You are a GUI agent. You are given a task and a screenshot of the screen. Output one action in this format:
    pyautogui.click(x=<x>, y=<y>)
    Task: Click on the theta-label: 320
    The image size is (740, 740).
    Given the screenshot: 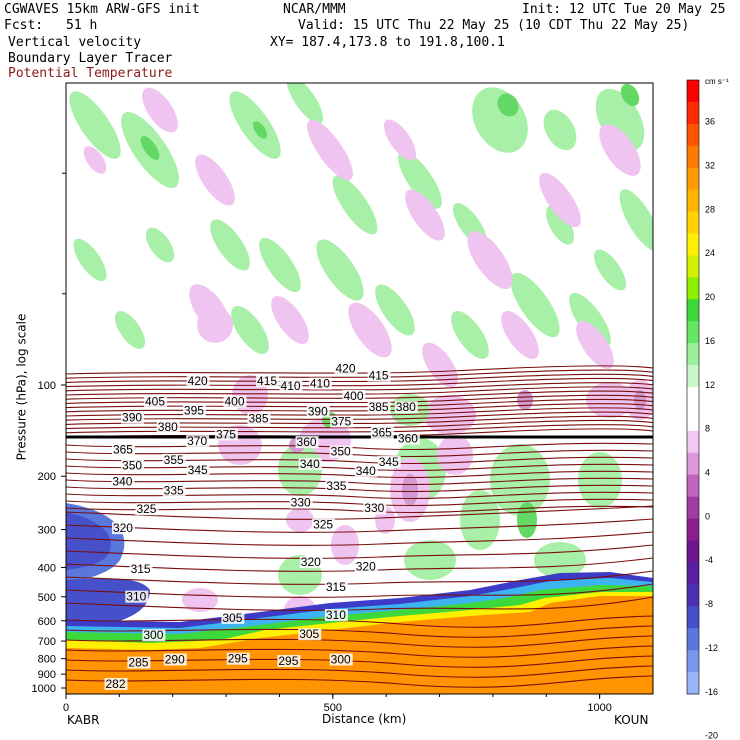 What is the action you would take?
    pyautogui.click(x=123, y=528)
    